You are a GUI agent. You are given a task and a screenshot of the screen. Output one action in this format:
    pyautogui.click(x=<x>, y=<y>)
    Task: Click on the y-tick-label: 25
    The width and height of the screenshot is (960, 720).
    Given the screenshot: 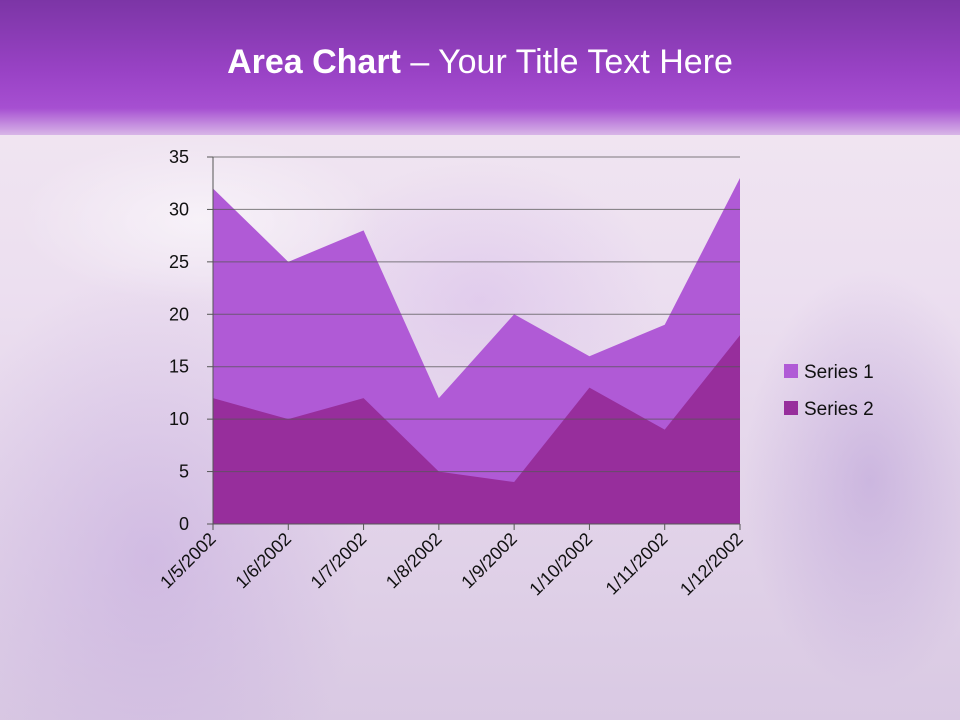 What is the action you would take?
    pyautogui.click(x=179, y=262)
    